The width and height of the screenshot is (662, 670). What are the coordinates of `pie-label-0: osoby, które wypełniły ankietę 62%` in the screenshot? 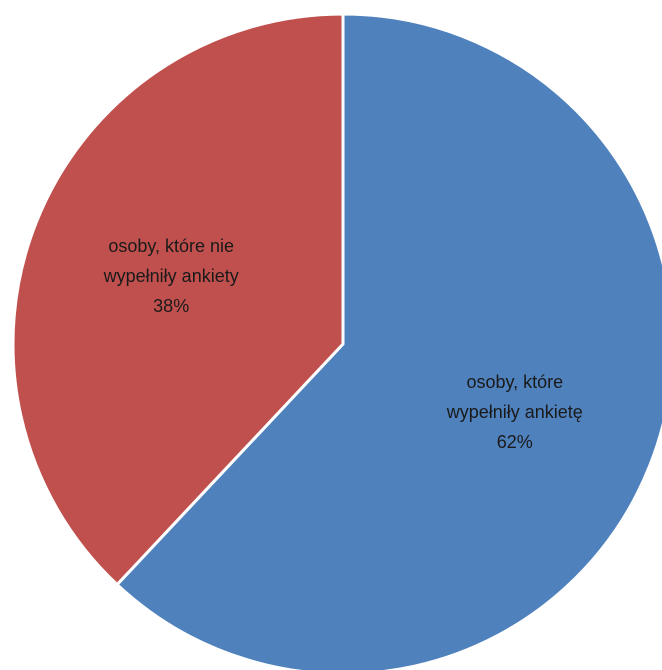 It's located at (514, 412).